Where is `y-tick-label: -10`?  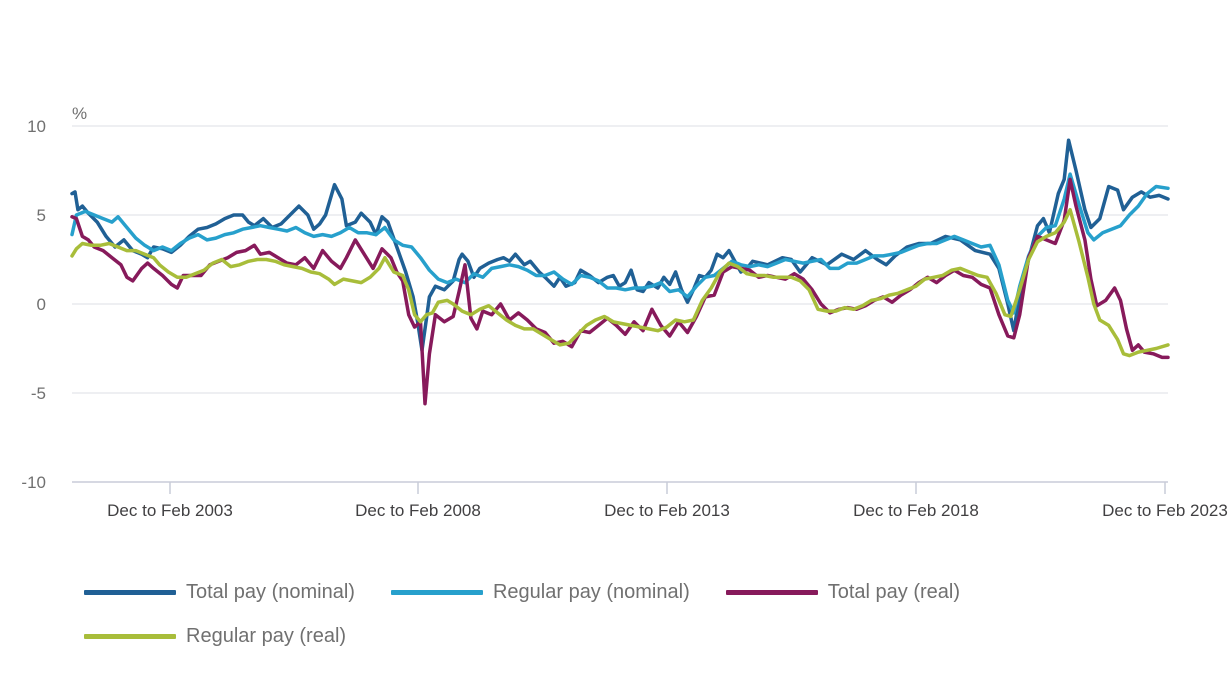 y-tick-label: -10 is located at coordinates (33, 482).